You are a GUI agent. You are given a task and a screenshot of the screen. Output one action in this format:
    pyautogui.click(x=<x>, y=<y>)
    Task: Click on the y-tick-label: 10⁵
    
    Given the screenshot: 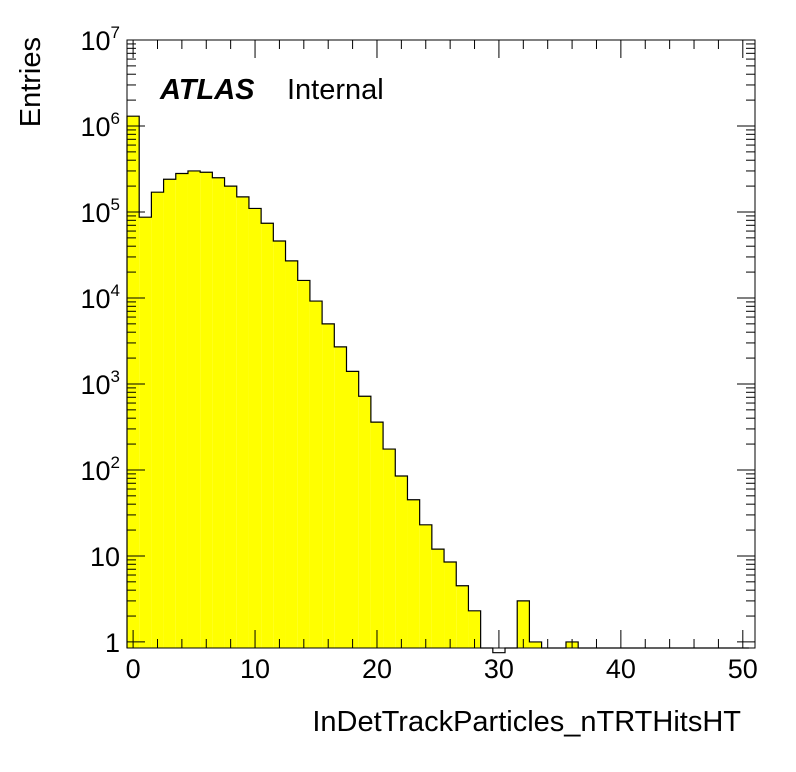 What is the action you would take?
    pyautogui.click(x=100, y=211)
    